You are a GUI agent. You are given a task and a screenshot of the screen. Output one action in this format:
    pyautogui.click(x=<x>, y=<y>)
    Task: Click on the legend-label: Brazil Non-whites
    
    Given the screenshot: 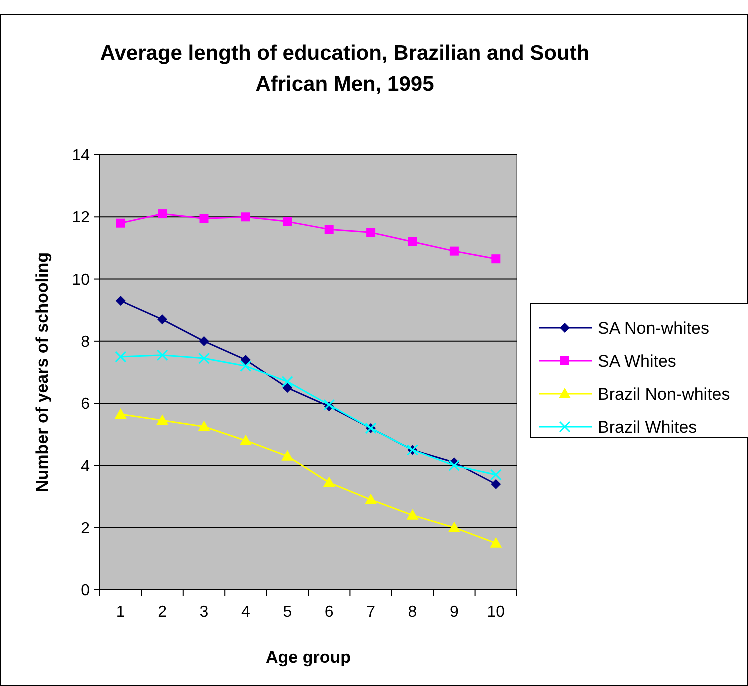 What is the action you would take?
    pyautogui.click(x=664, y=394)
    